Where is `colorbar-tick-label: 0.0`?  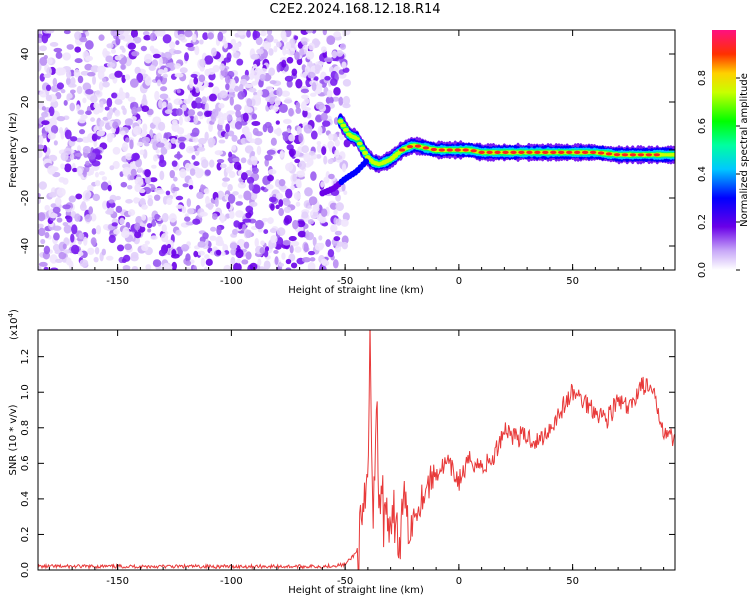
colorbar-tick-label: 0.0 is located at coordinates (702, 270).